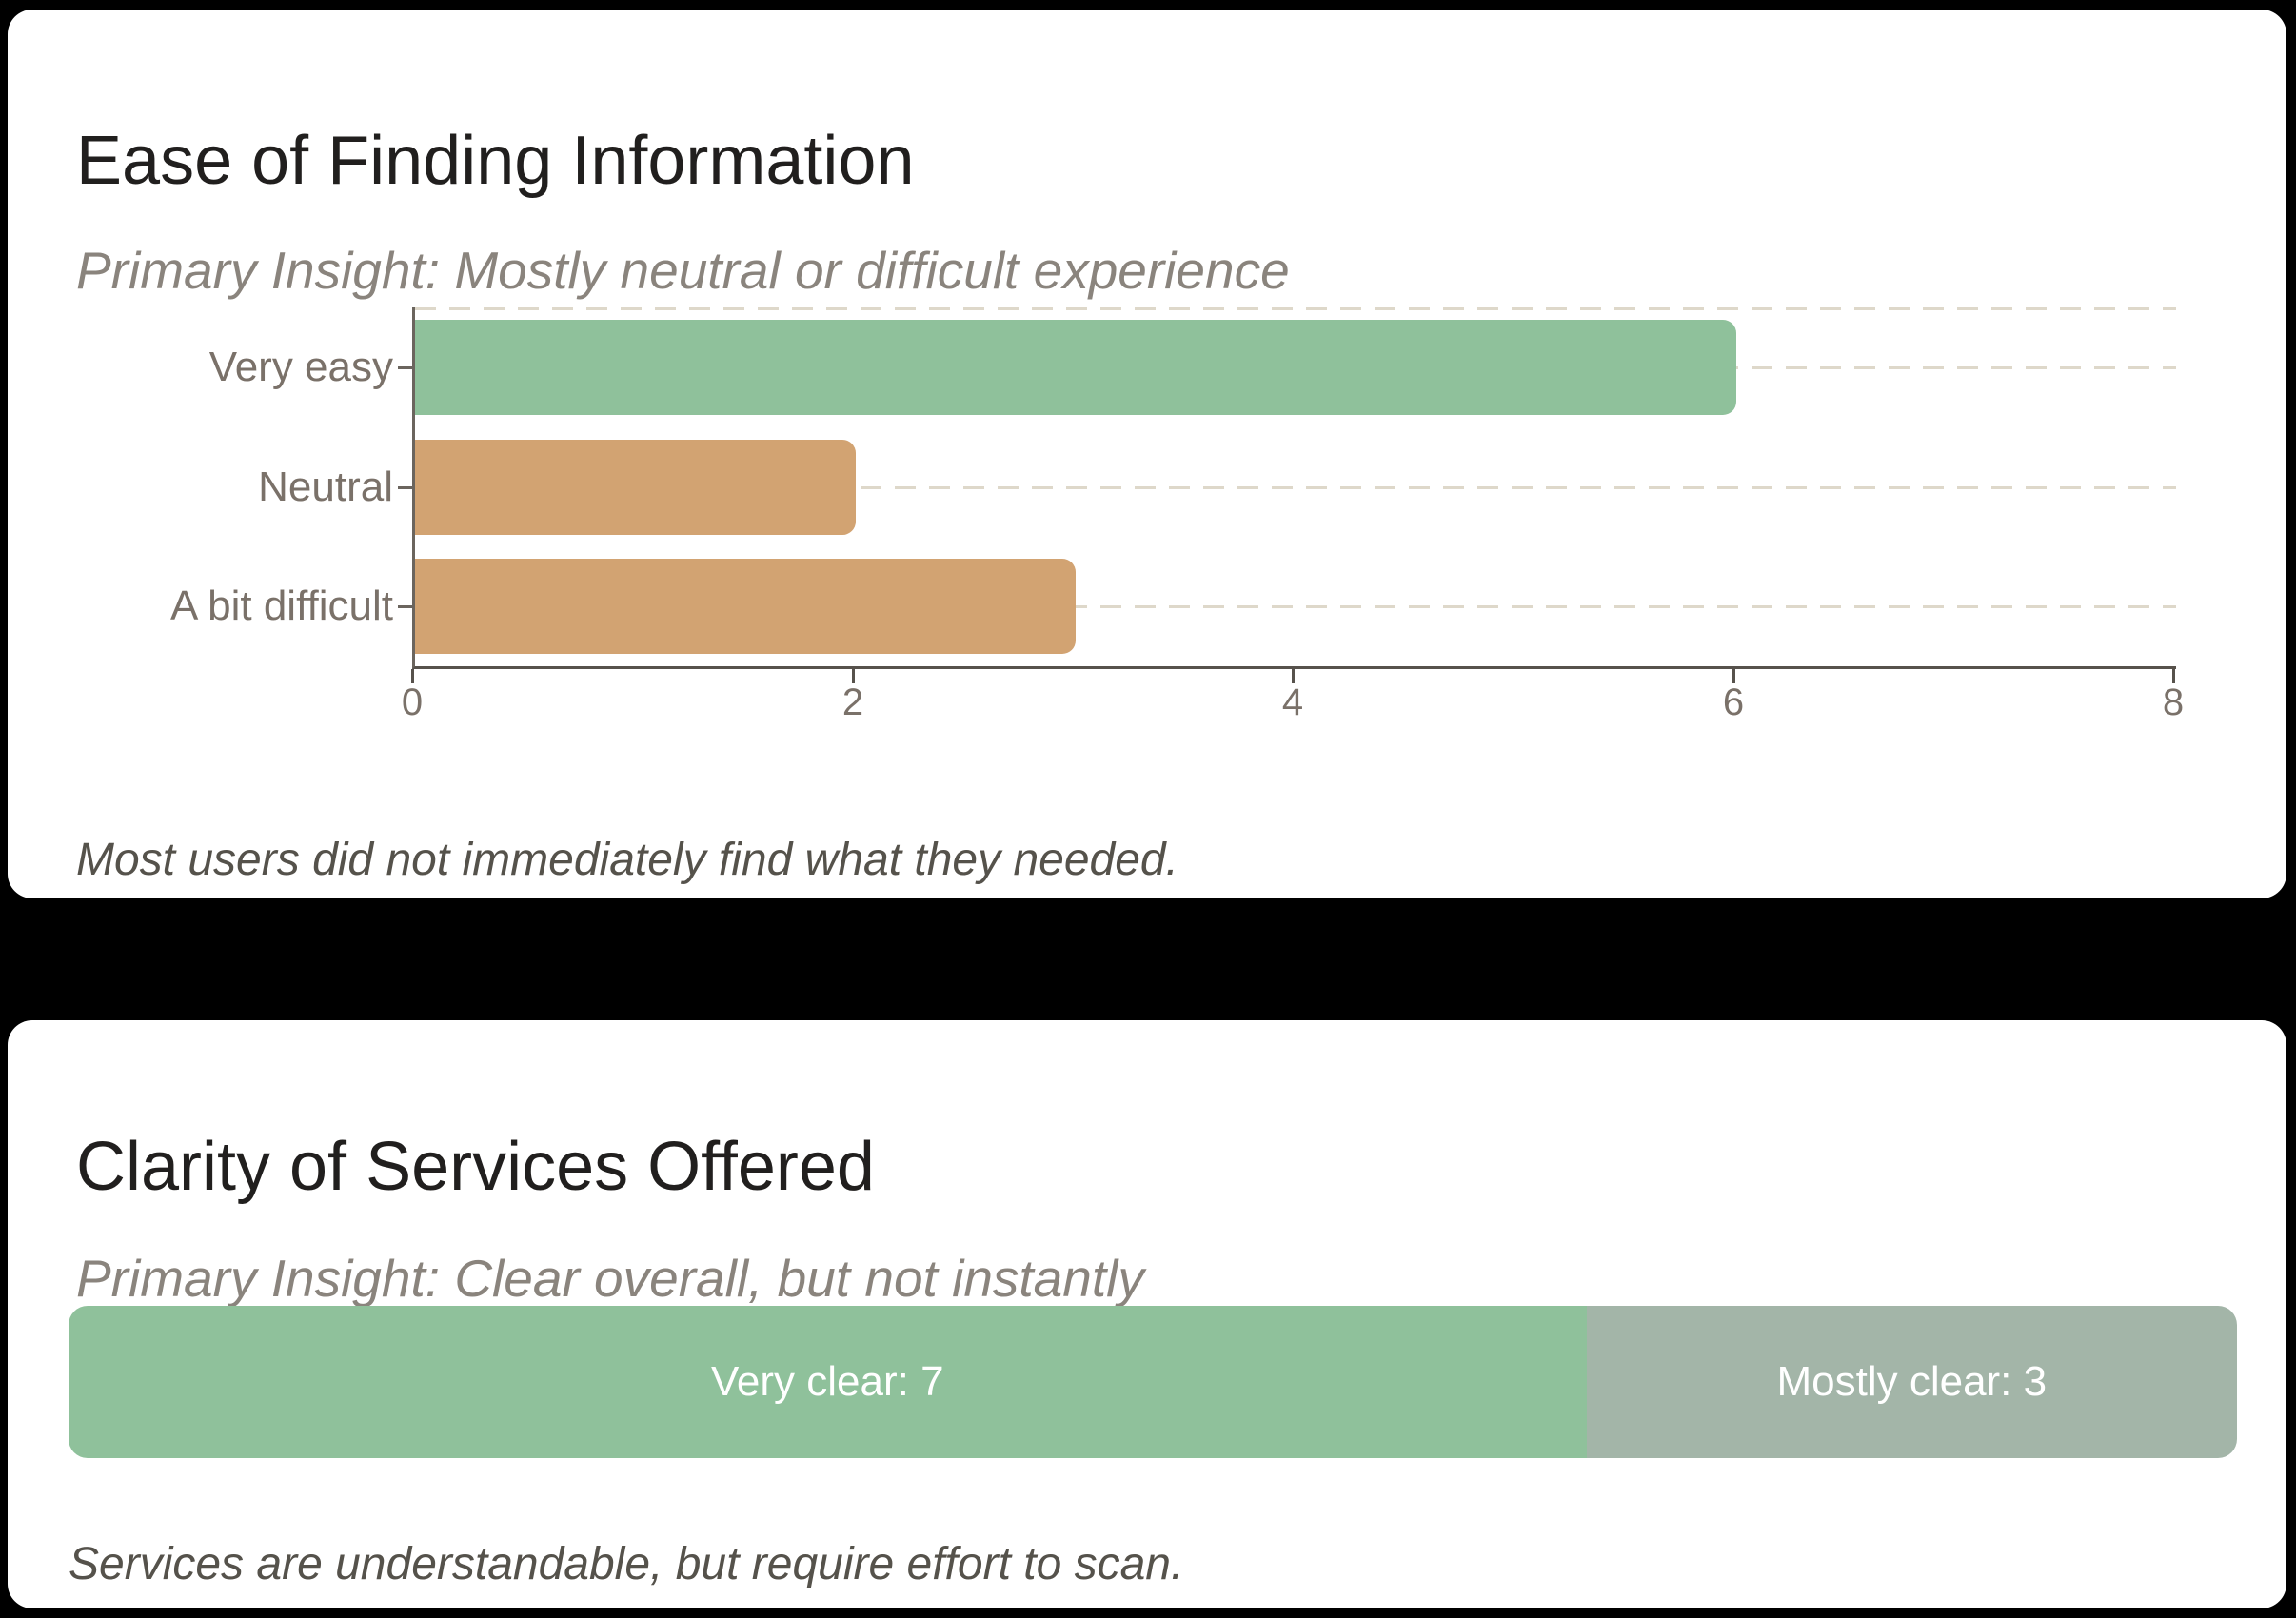 The width and height of the screenshot is (2296, 1618). I want to click on category-label-very-easy: Very easy, so click(300, 367).